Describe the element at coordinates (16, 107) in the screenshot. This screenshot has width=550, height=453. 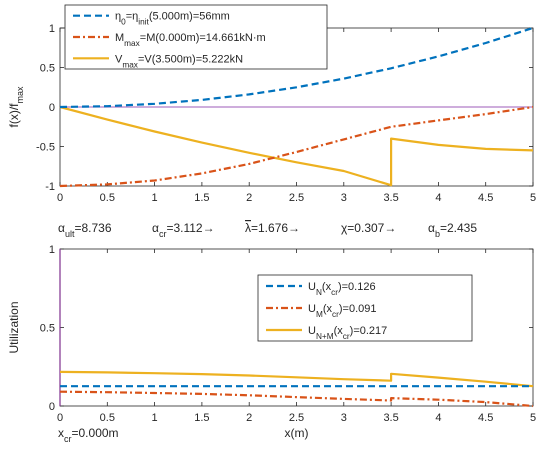
I see `y-axis-label: f(x)/fmax` at that location.